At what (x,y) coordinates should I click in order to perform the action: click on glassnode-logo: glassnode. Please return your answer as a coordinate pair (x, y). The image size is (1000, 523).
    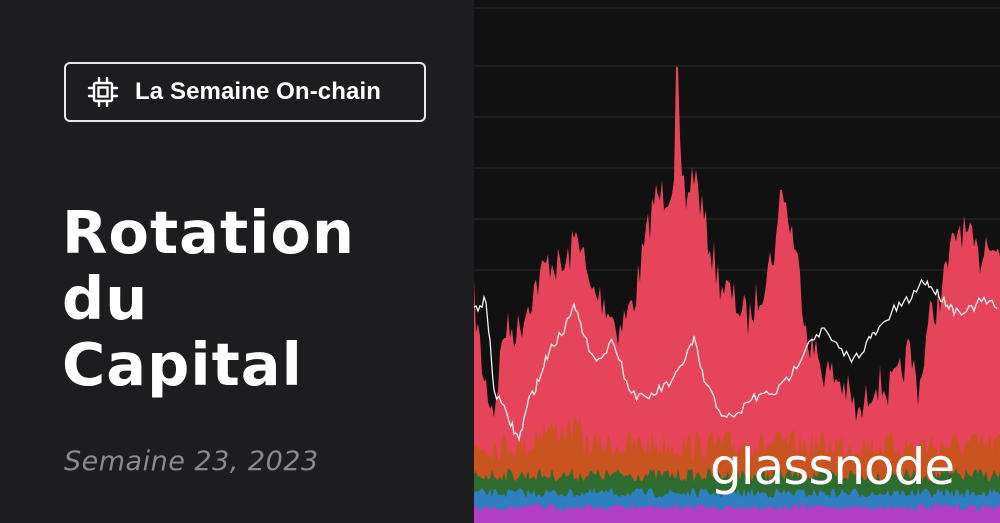
    Looking at the image, I should click on (832, 467).